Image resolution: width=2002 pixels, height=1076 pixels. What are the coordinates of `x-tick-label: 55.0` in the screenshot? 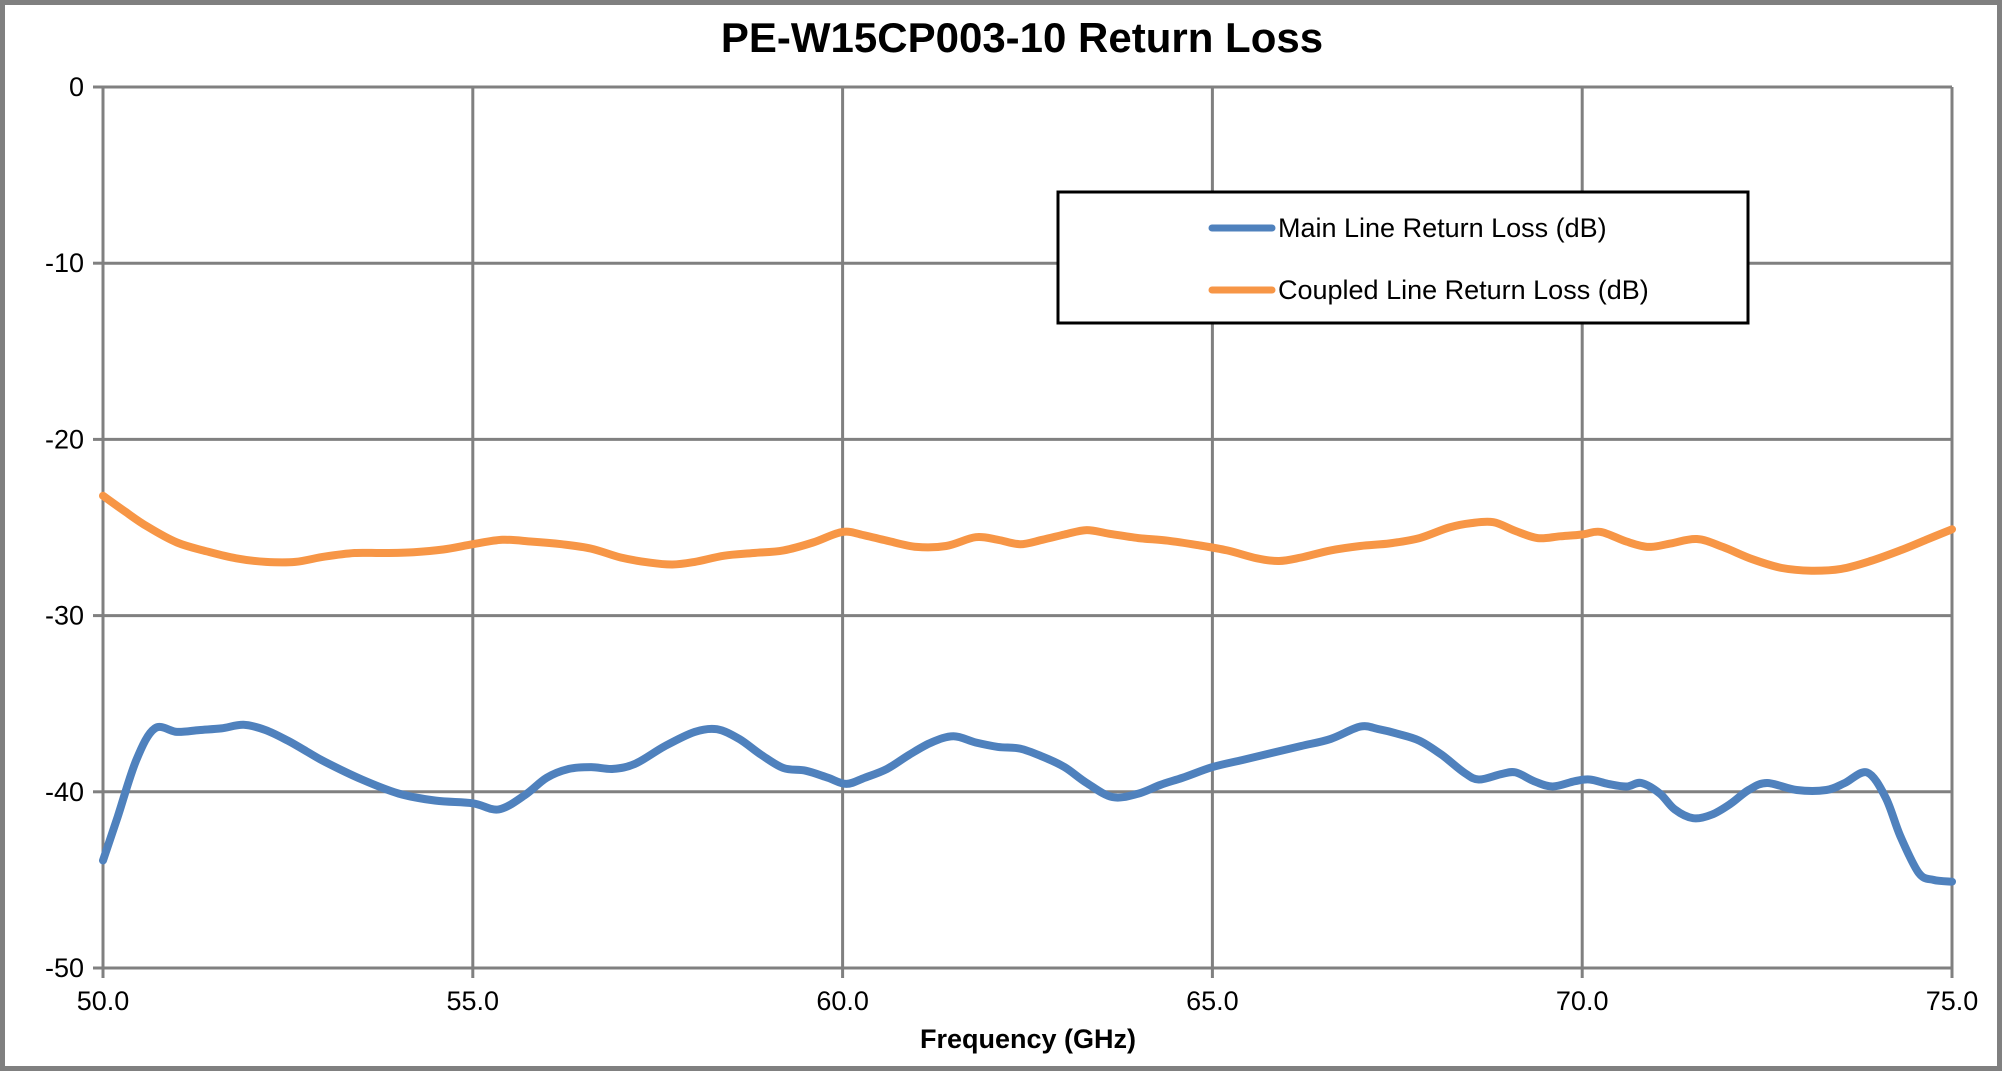 It's located at (473, 1001).